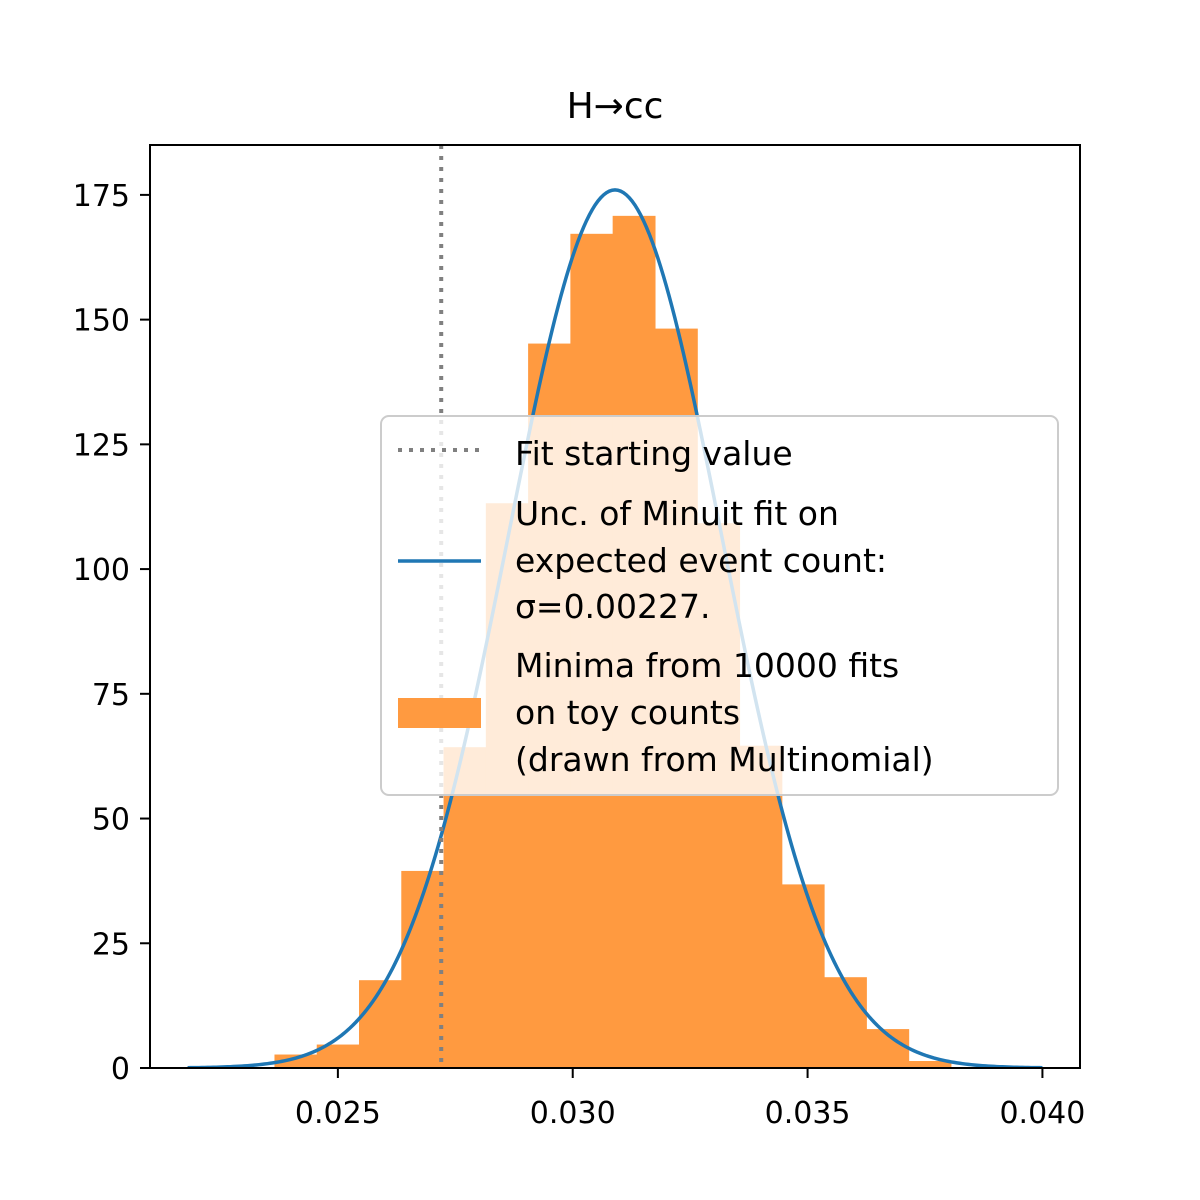 The image size is (1200, 1200). I want to click on y-tick-label: 175, so click(101, 196).